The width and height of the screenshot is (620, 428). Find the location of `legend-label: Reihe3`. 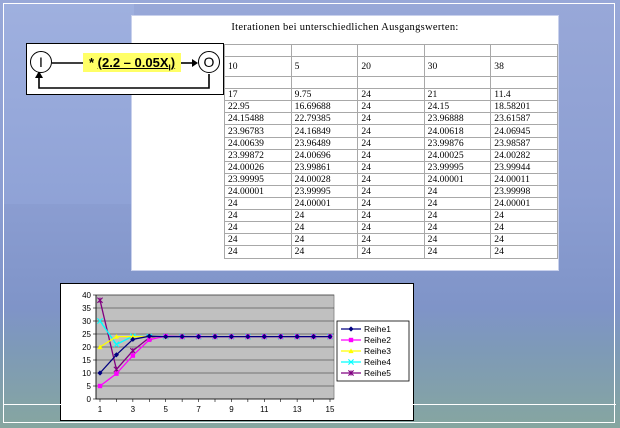

legend-label: Reihe3 is located at coordinates (377, 351).